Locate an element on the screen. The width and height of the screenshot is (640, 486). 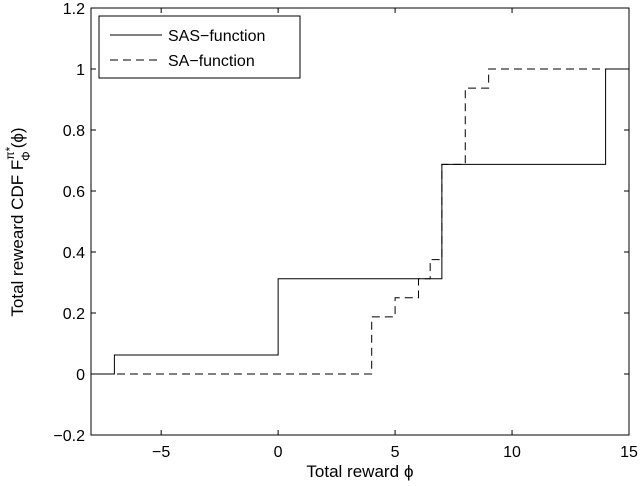
y-tick-label: 0 is located at coordinates (80, 375).